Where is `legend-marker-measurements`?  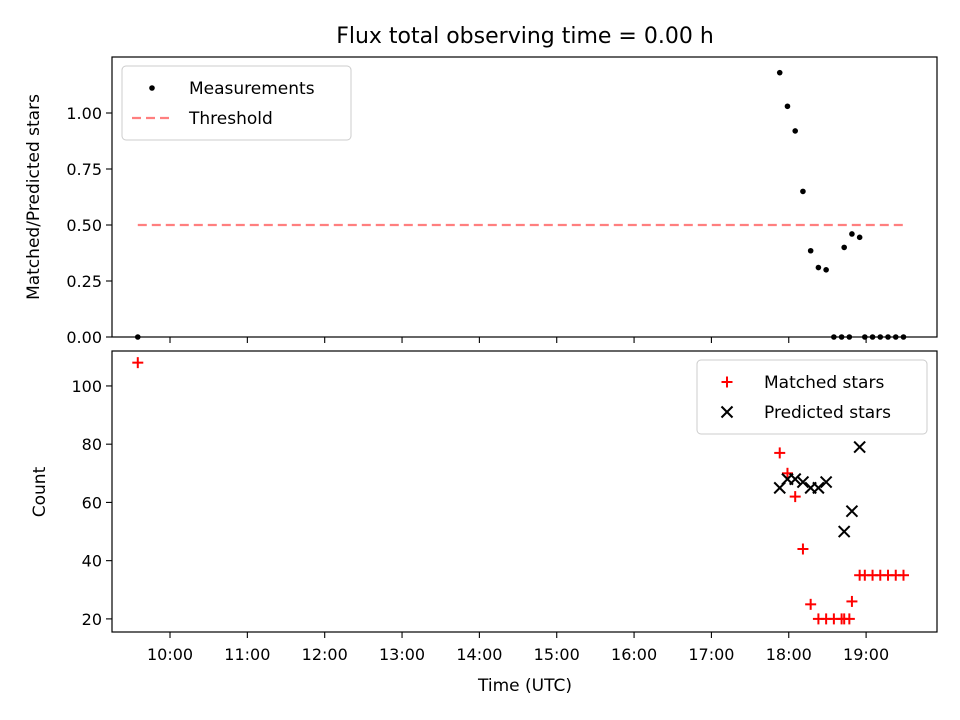
legend-marker-measurements is located at coordinates (152, 88).